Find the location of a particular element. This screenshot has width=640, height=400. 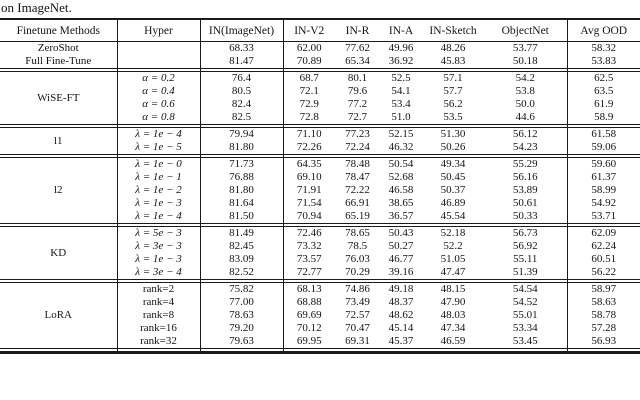

value-cell: 70.29 is located at coordinates (357, 272).